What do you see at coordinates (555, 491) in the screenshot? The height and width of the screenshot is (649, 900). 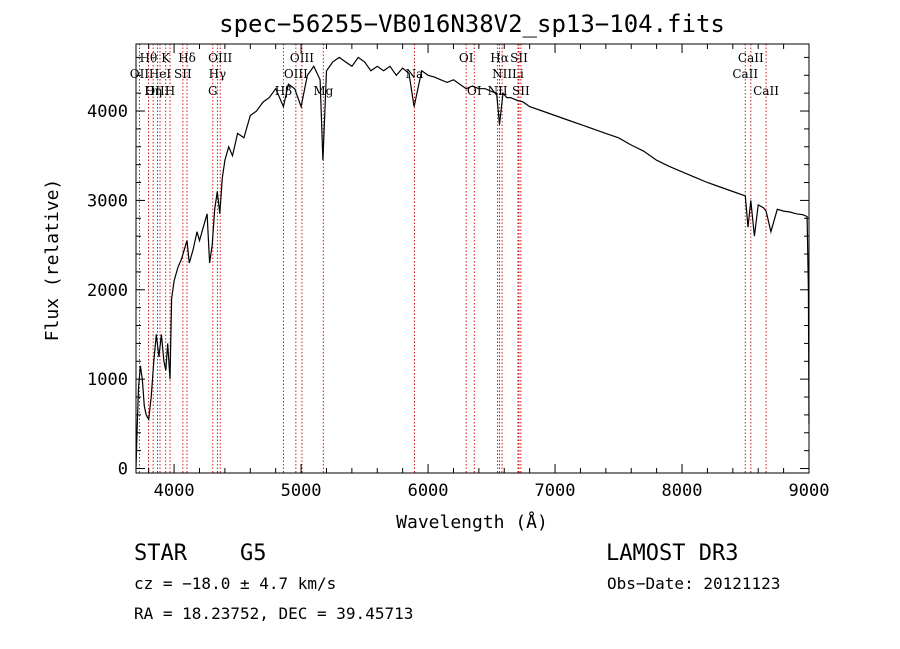 I see `x-tick-label: 7000` at bounding box center [555, 491].